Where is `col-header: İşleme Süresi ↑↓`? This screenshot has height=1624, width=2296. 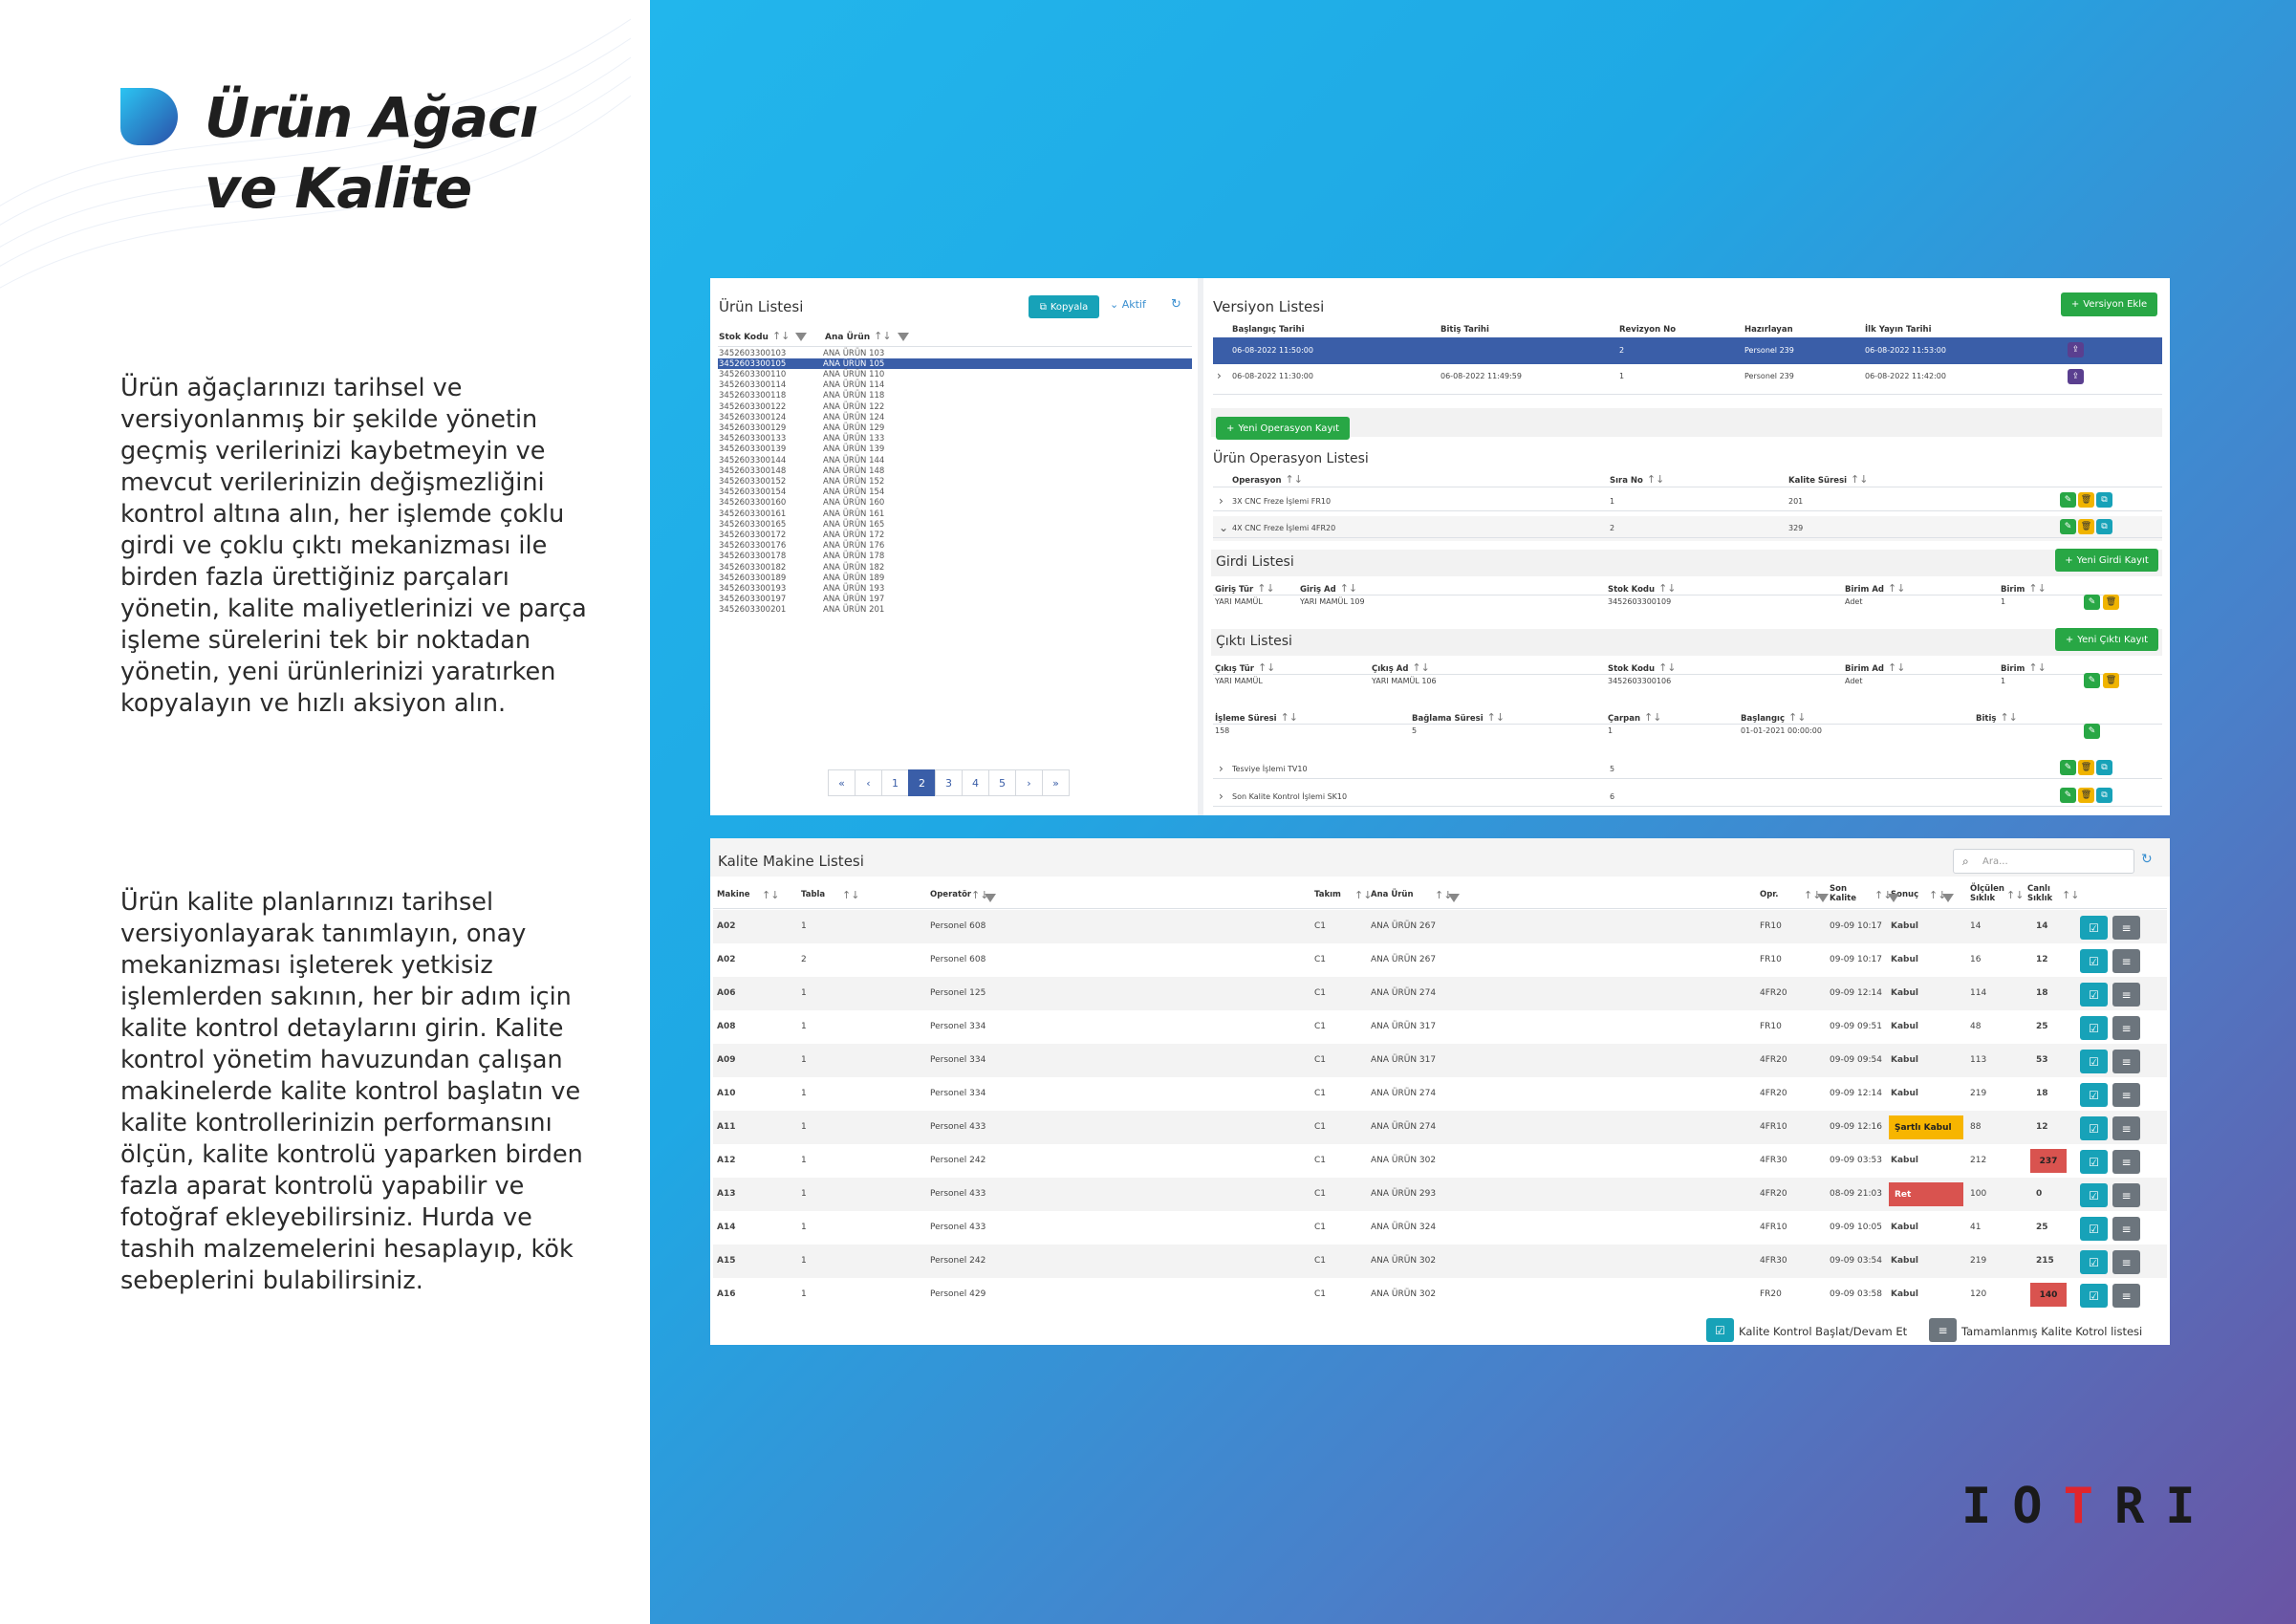 col-header: İşleme Süresi ↑↓ is located at coordinates (1256, 718).